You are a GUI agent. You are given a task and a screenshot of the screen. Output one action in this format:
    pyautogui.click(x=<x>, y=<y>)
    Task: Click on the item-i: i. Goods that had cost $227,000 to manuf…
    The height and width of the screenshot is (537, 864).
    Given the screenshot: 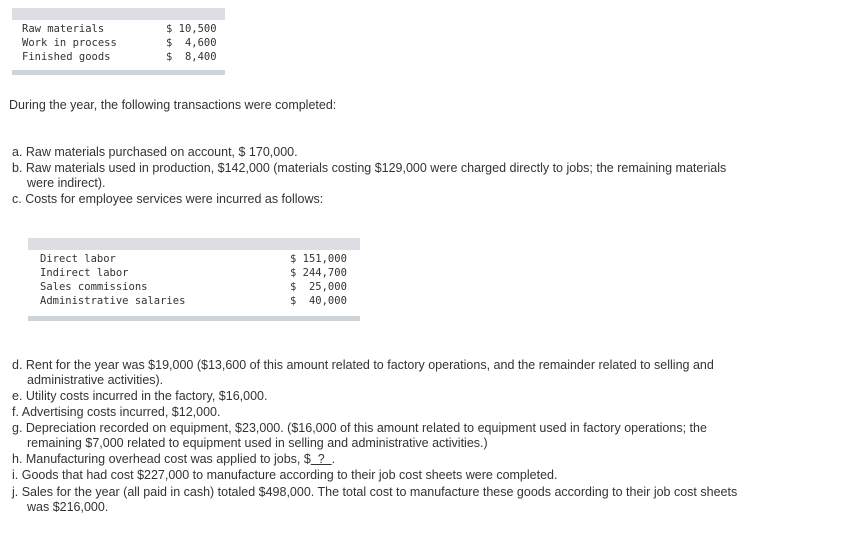 What is the action you would take?
    pyautogui.click(x=285, y=475)
    